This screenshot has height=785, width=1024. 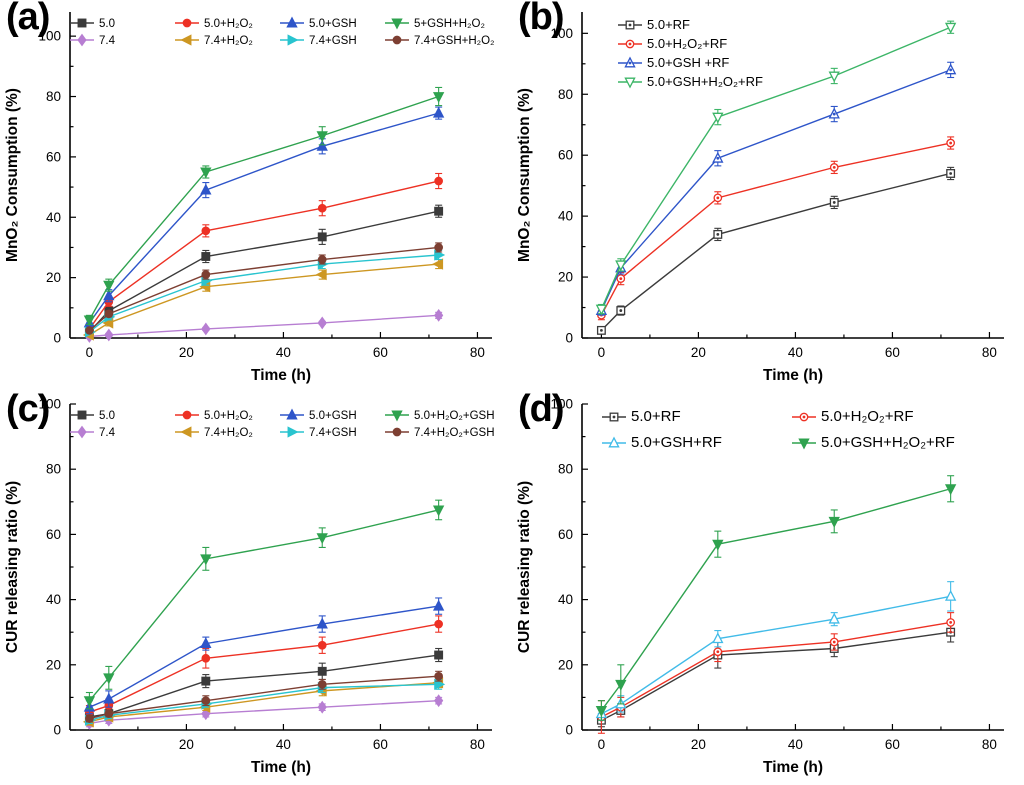 I want to click on svg-text: 5.0+GSH +RF, so click(x=688, y=62).